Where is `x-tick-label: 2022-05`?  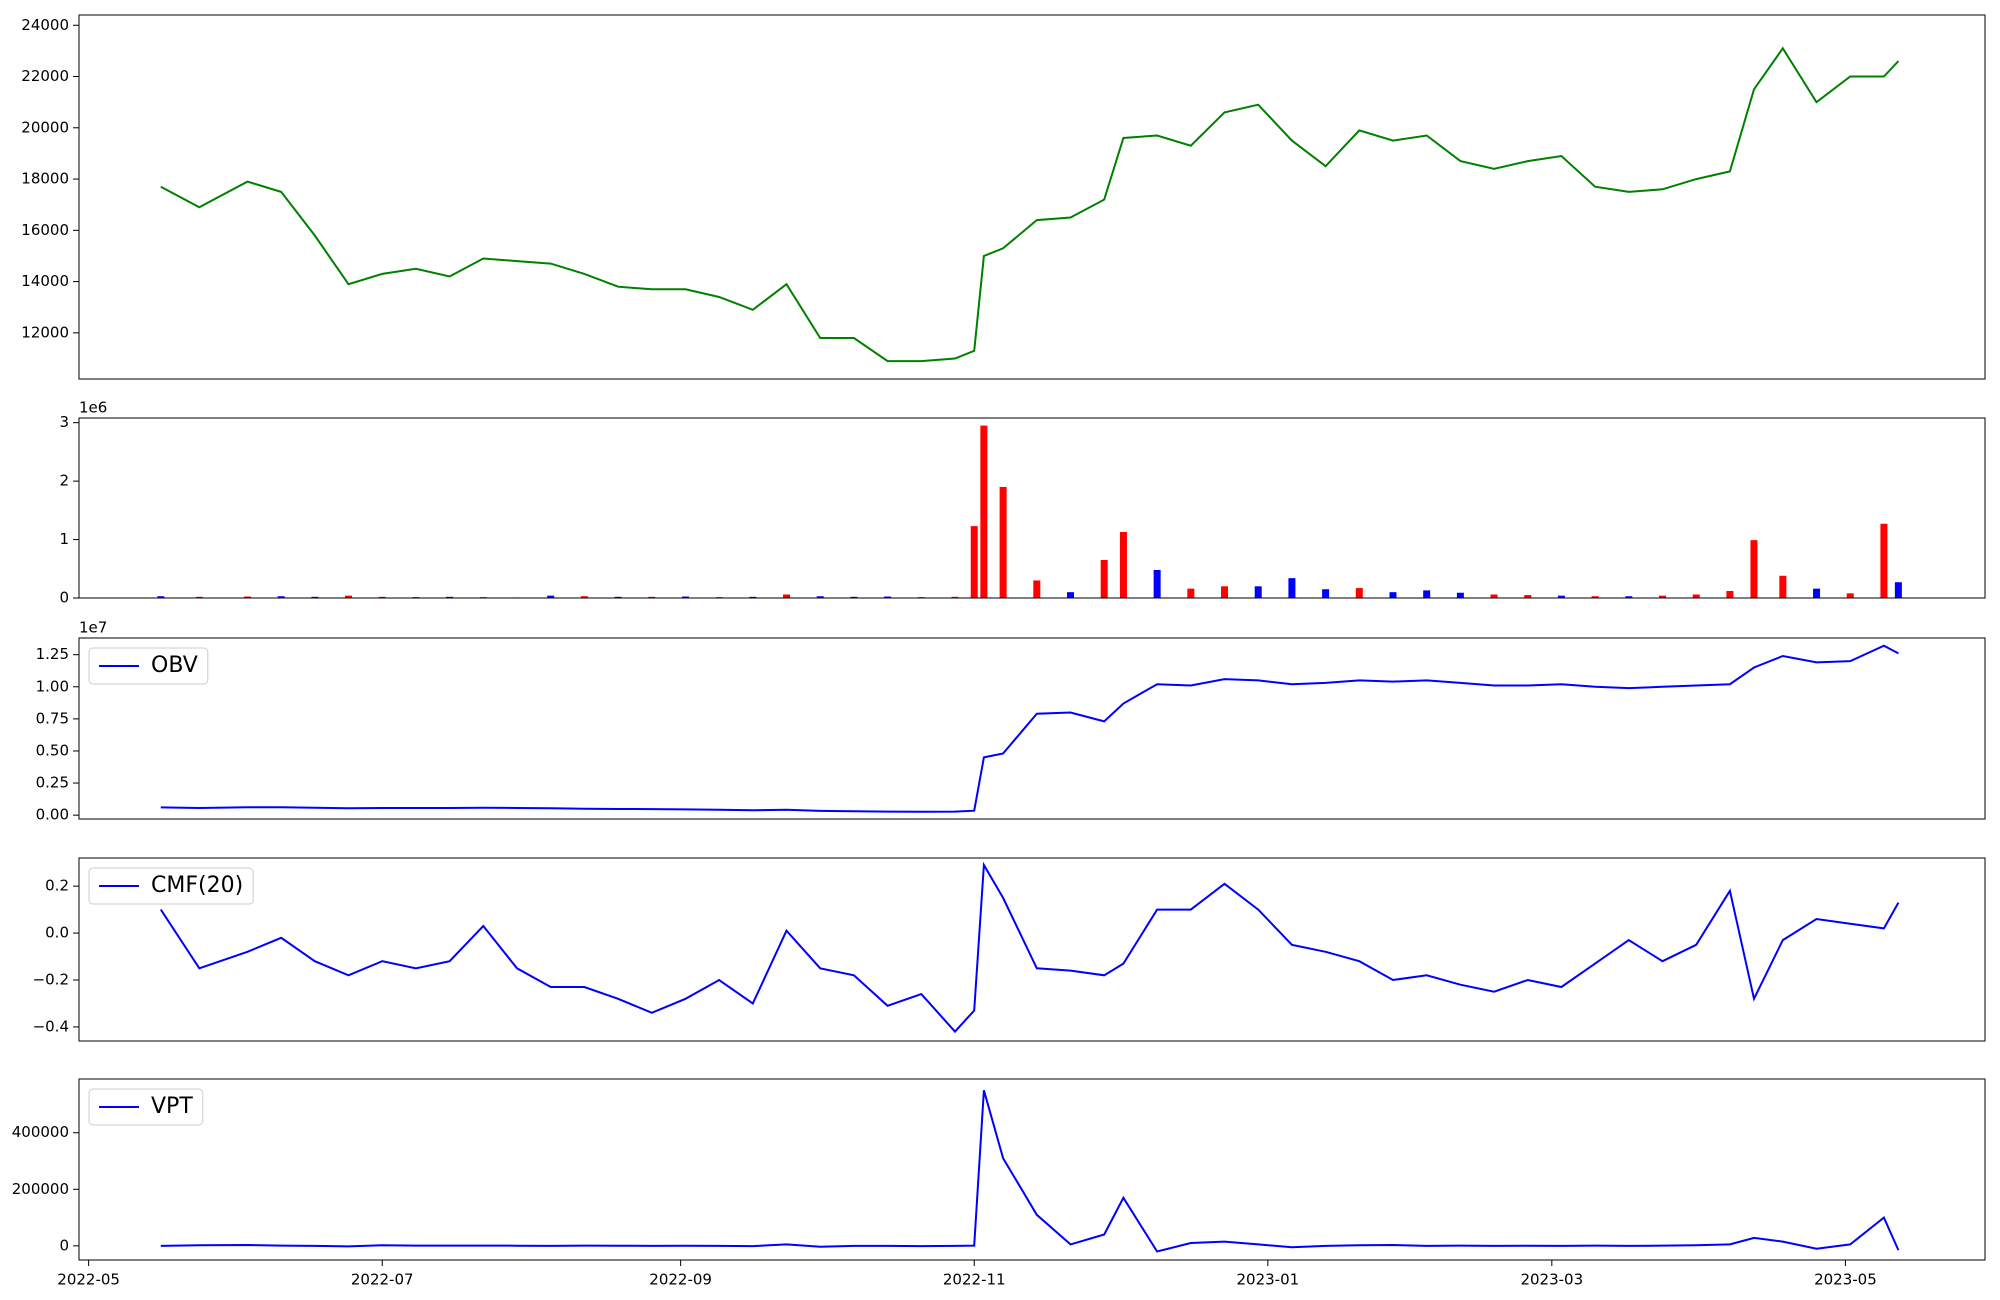
x-tick-label: 2022-05 is located at coordinates (88, 1280).